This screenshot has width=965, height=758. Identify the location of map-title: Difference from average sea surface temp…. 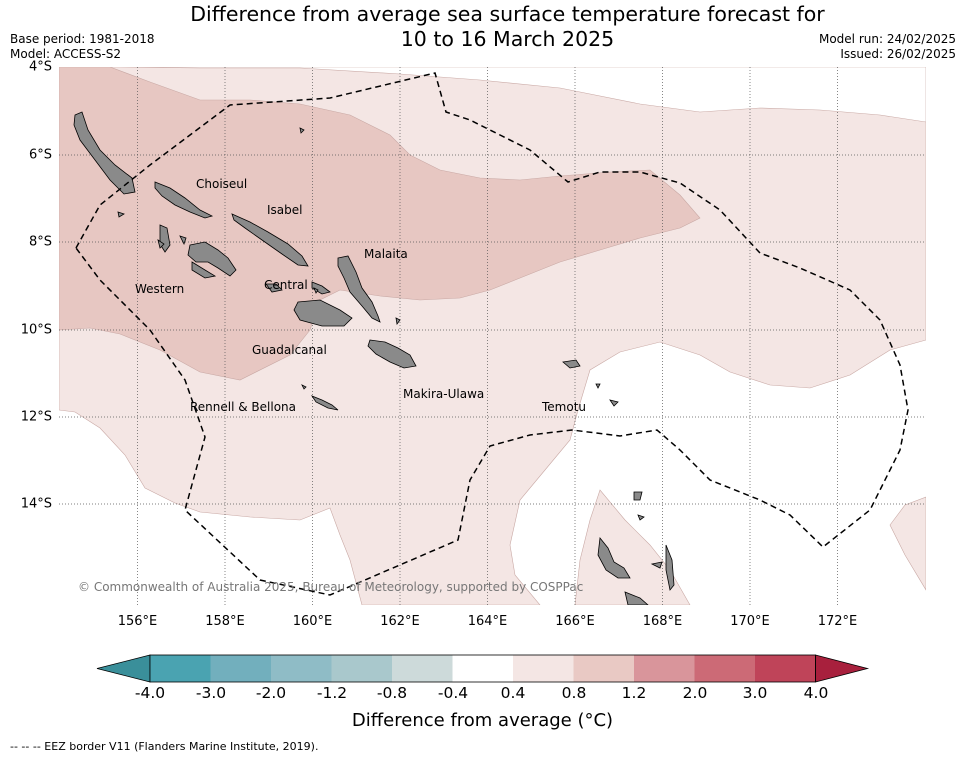
(482, 27).